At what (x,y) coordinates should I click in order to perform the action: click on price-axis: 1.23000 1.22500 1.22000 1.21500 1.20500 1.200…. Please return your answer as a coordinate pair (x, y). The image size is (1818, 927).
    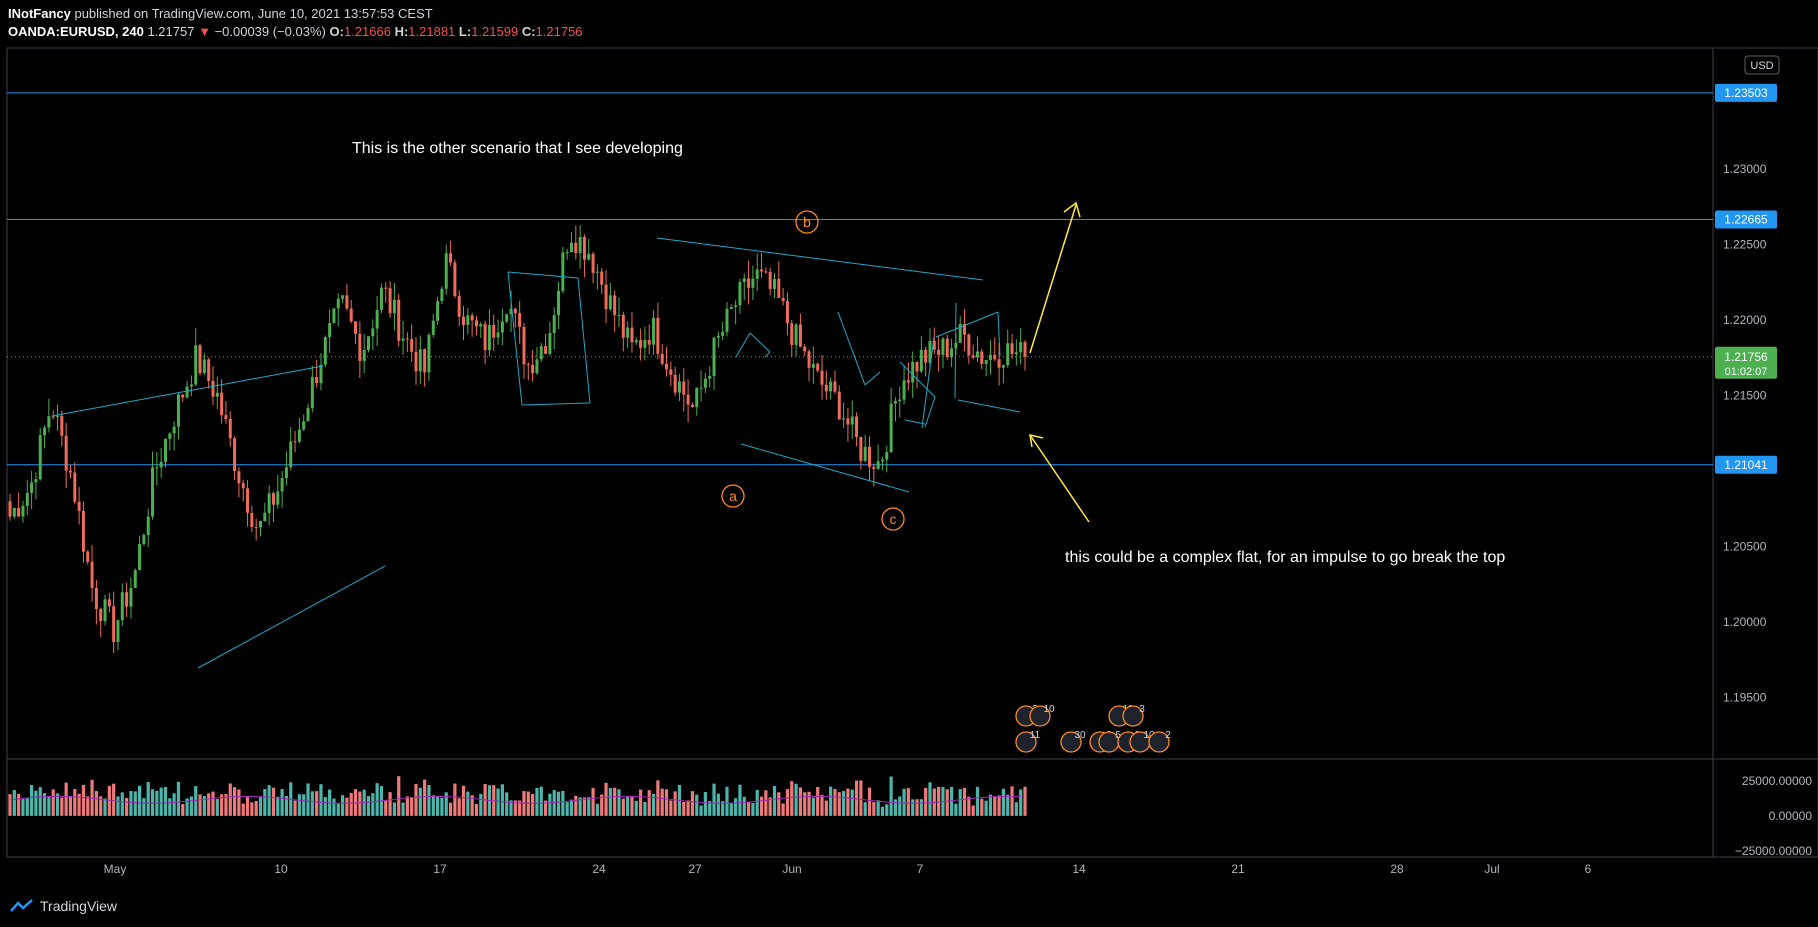
    Looking at the image, I should click on (1767, 456).